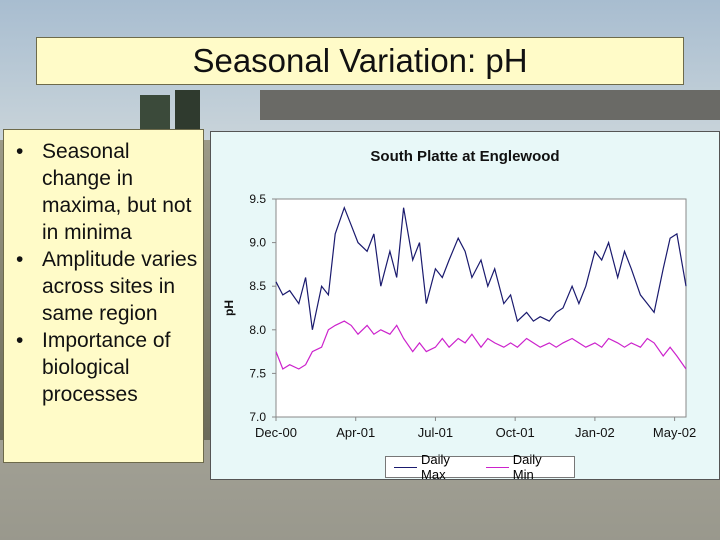  What do you see at coordinates (527, 467) in the screenshot?
I see `legend-label-min: Daily Min` at bounding box center [527, 467].